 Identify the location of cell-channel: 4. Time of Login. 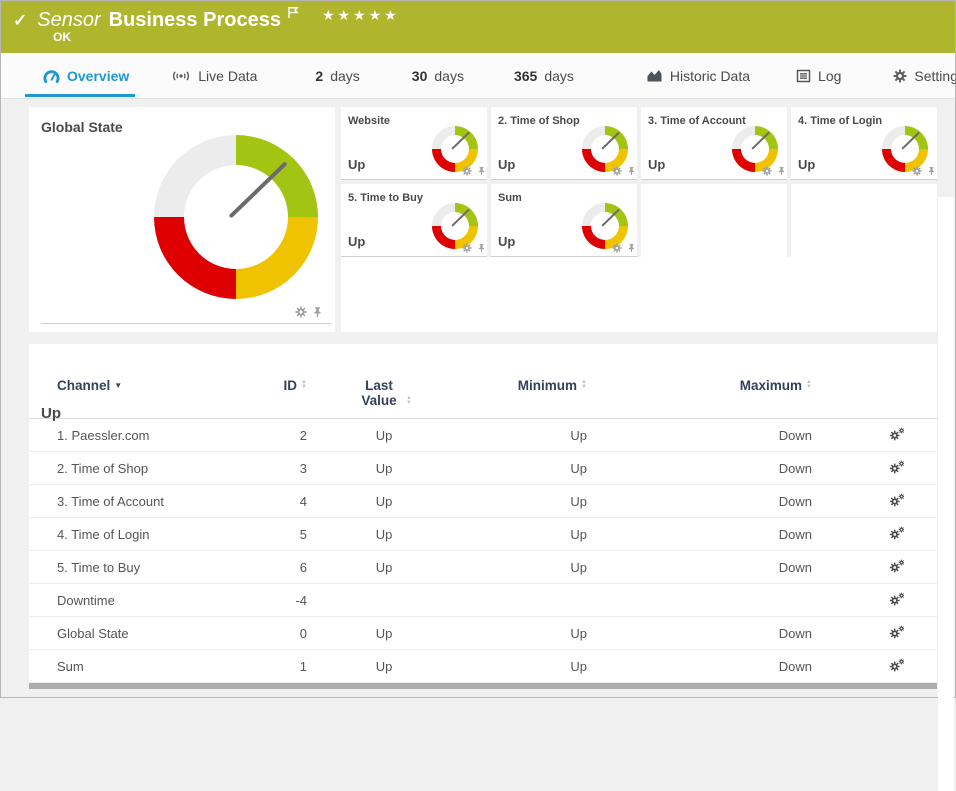
(103, 534).